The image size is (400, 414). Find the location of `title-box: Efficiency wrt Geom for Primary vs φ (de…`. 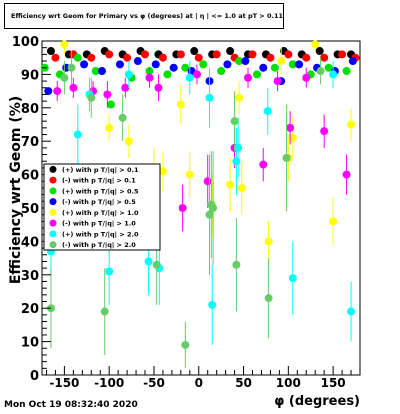

title-box: Efficiency wrt Geom for Primary vs φ (de… is located at coordinates (144, 16).